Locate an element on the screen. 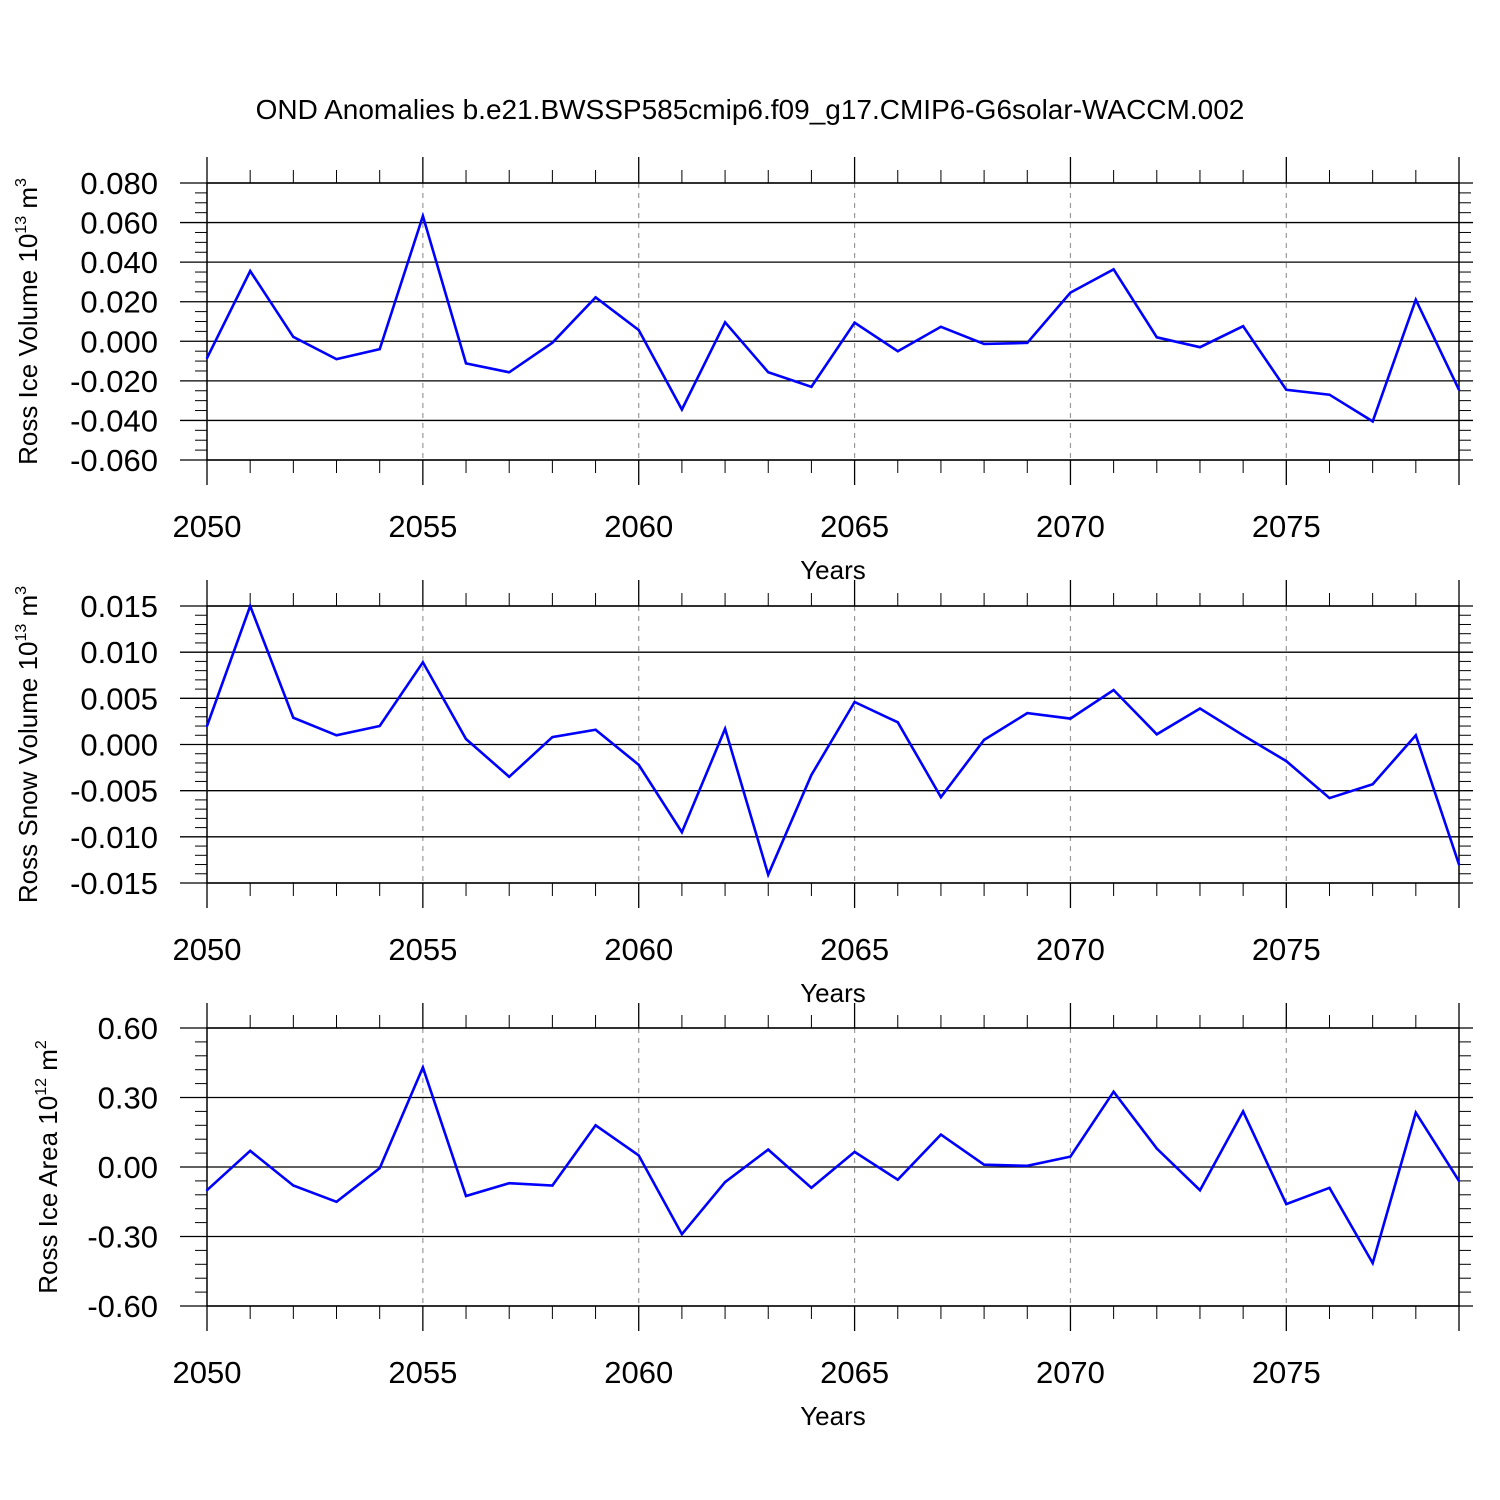 The image size is (1500, 1500). y-tick-label: 0.060 is located at coordinates (119, 223).